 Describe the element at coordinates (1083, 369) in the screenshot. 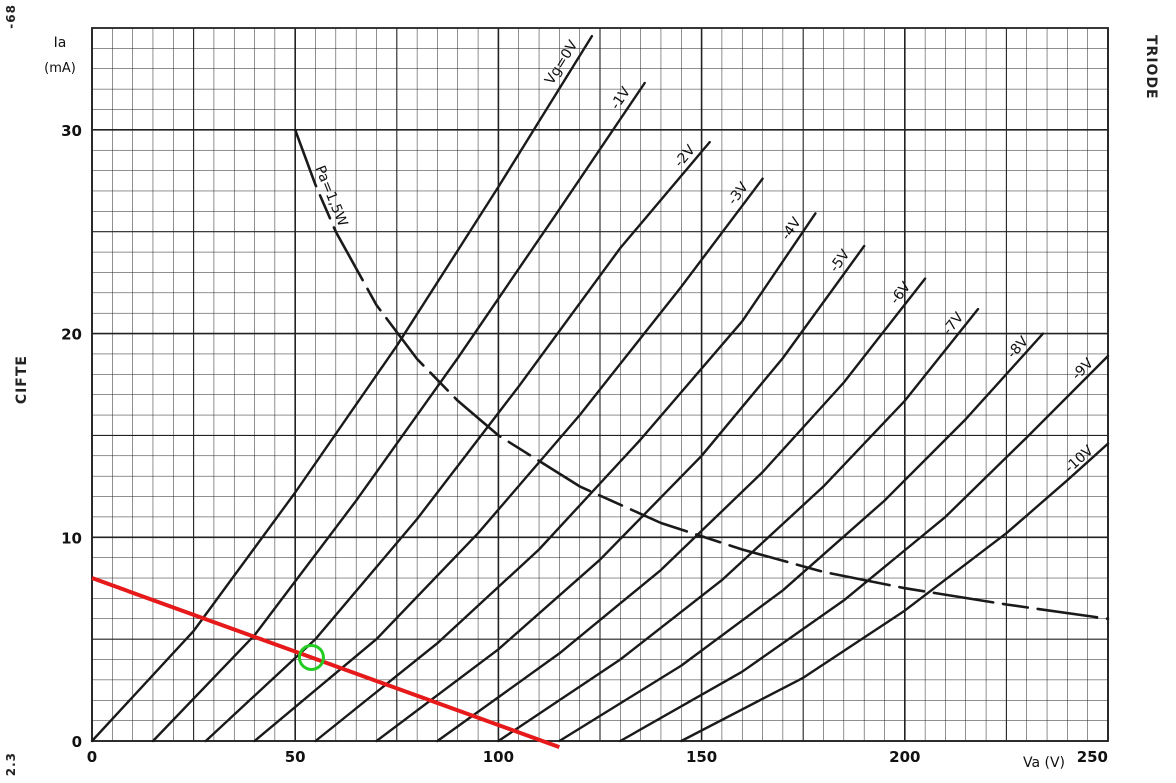

I see `grid-voltage-label: -9V` at that location.